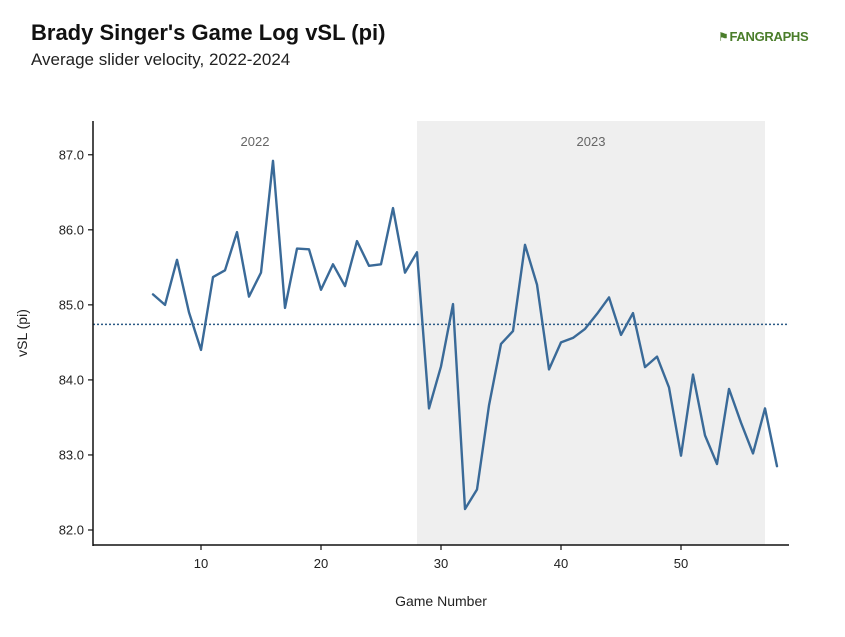 The width and height of the screenshot is (845, 637). Describe the element at coordinates (71, 304) in the screenshot. I see `y-tick-label: 85.0` at that location.